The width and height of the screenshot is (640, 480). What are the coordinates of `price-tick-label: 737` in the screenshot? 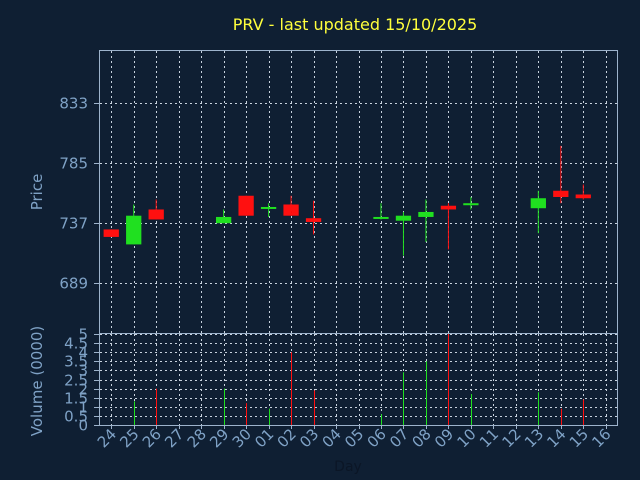 It's located at (73, 224).